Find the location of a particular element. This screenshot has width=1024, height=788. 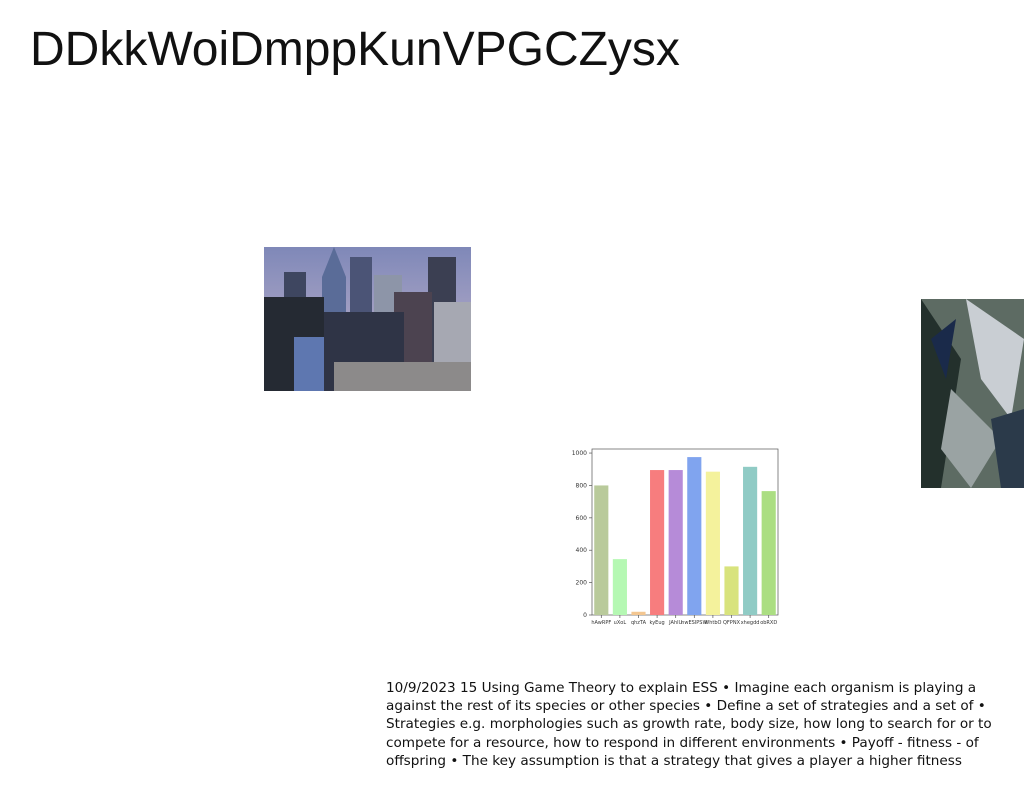

y-tick-label: 200 is located at coordinates (582, 583).